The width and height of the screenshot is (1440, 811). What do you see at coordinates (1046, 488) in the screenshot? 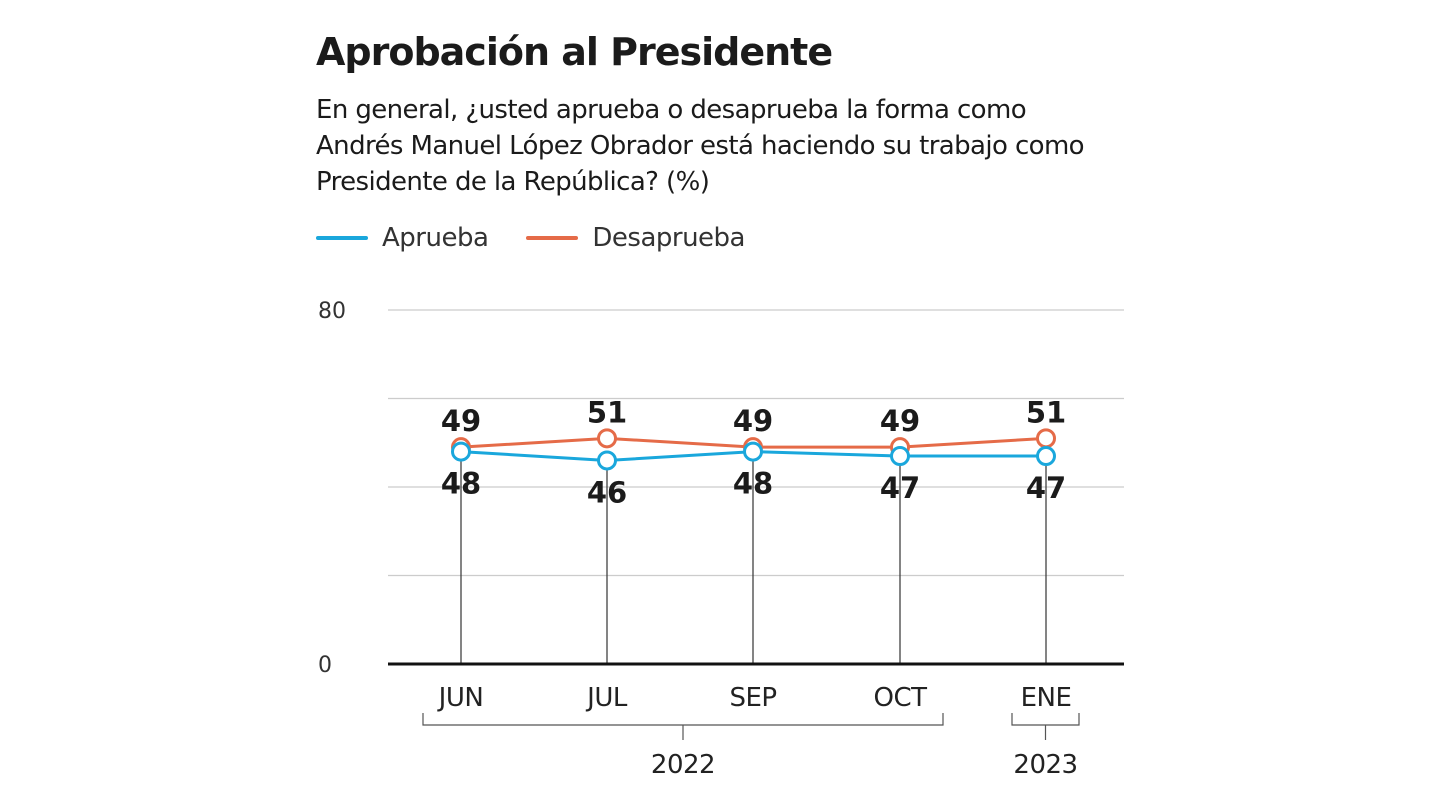
I see `data-label-aprueba-ene: 47` at bounding box center [1046, 488].